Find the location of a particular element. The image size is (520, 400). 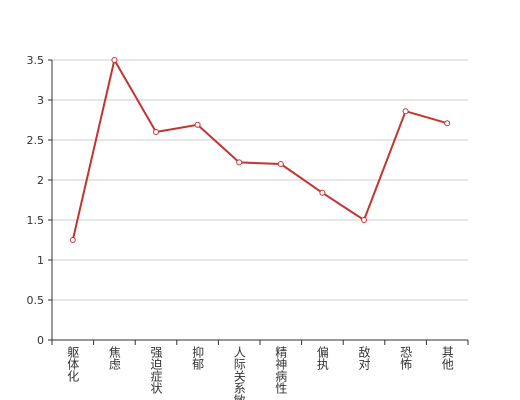

y-tick-label: 1 is located at coordinates (40, 260).